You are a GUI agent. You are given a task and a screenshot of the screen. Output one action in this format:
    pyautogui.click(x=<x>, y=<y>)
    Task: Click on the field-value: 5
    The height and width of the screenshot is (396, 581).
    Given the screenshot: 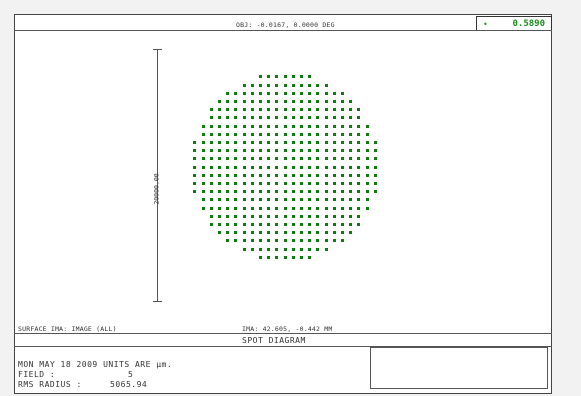 What is the action you would take?
    pyautogui.click(x=131, y=374)
    